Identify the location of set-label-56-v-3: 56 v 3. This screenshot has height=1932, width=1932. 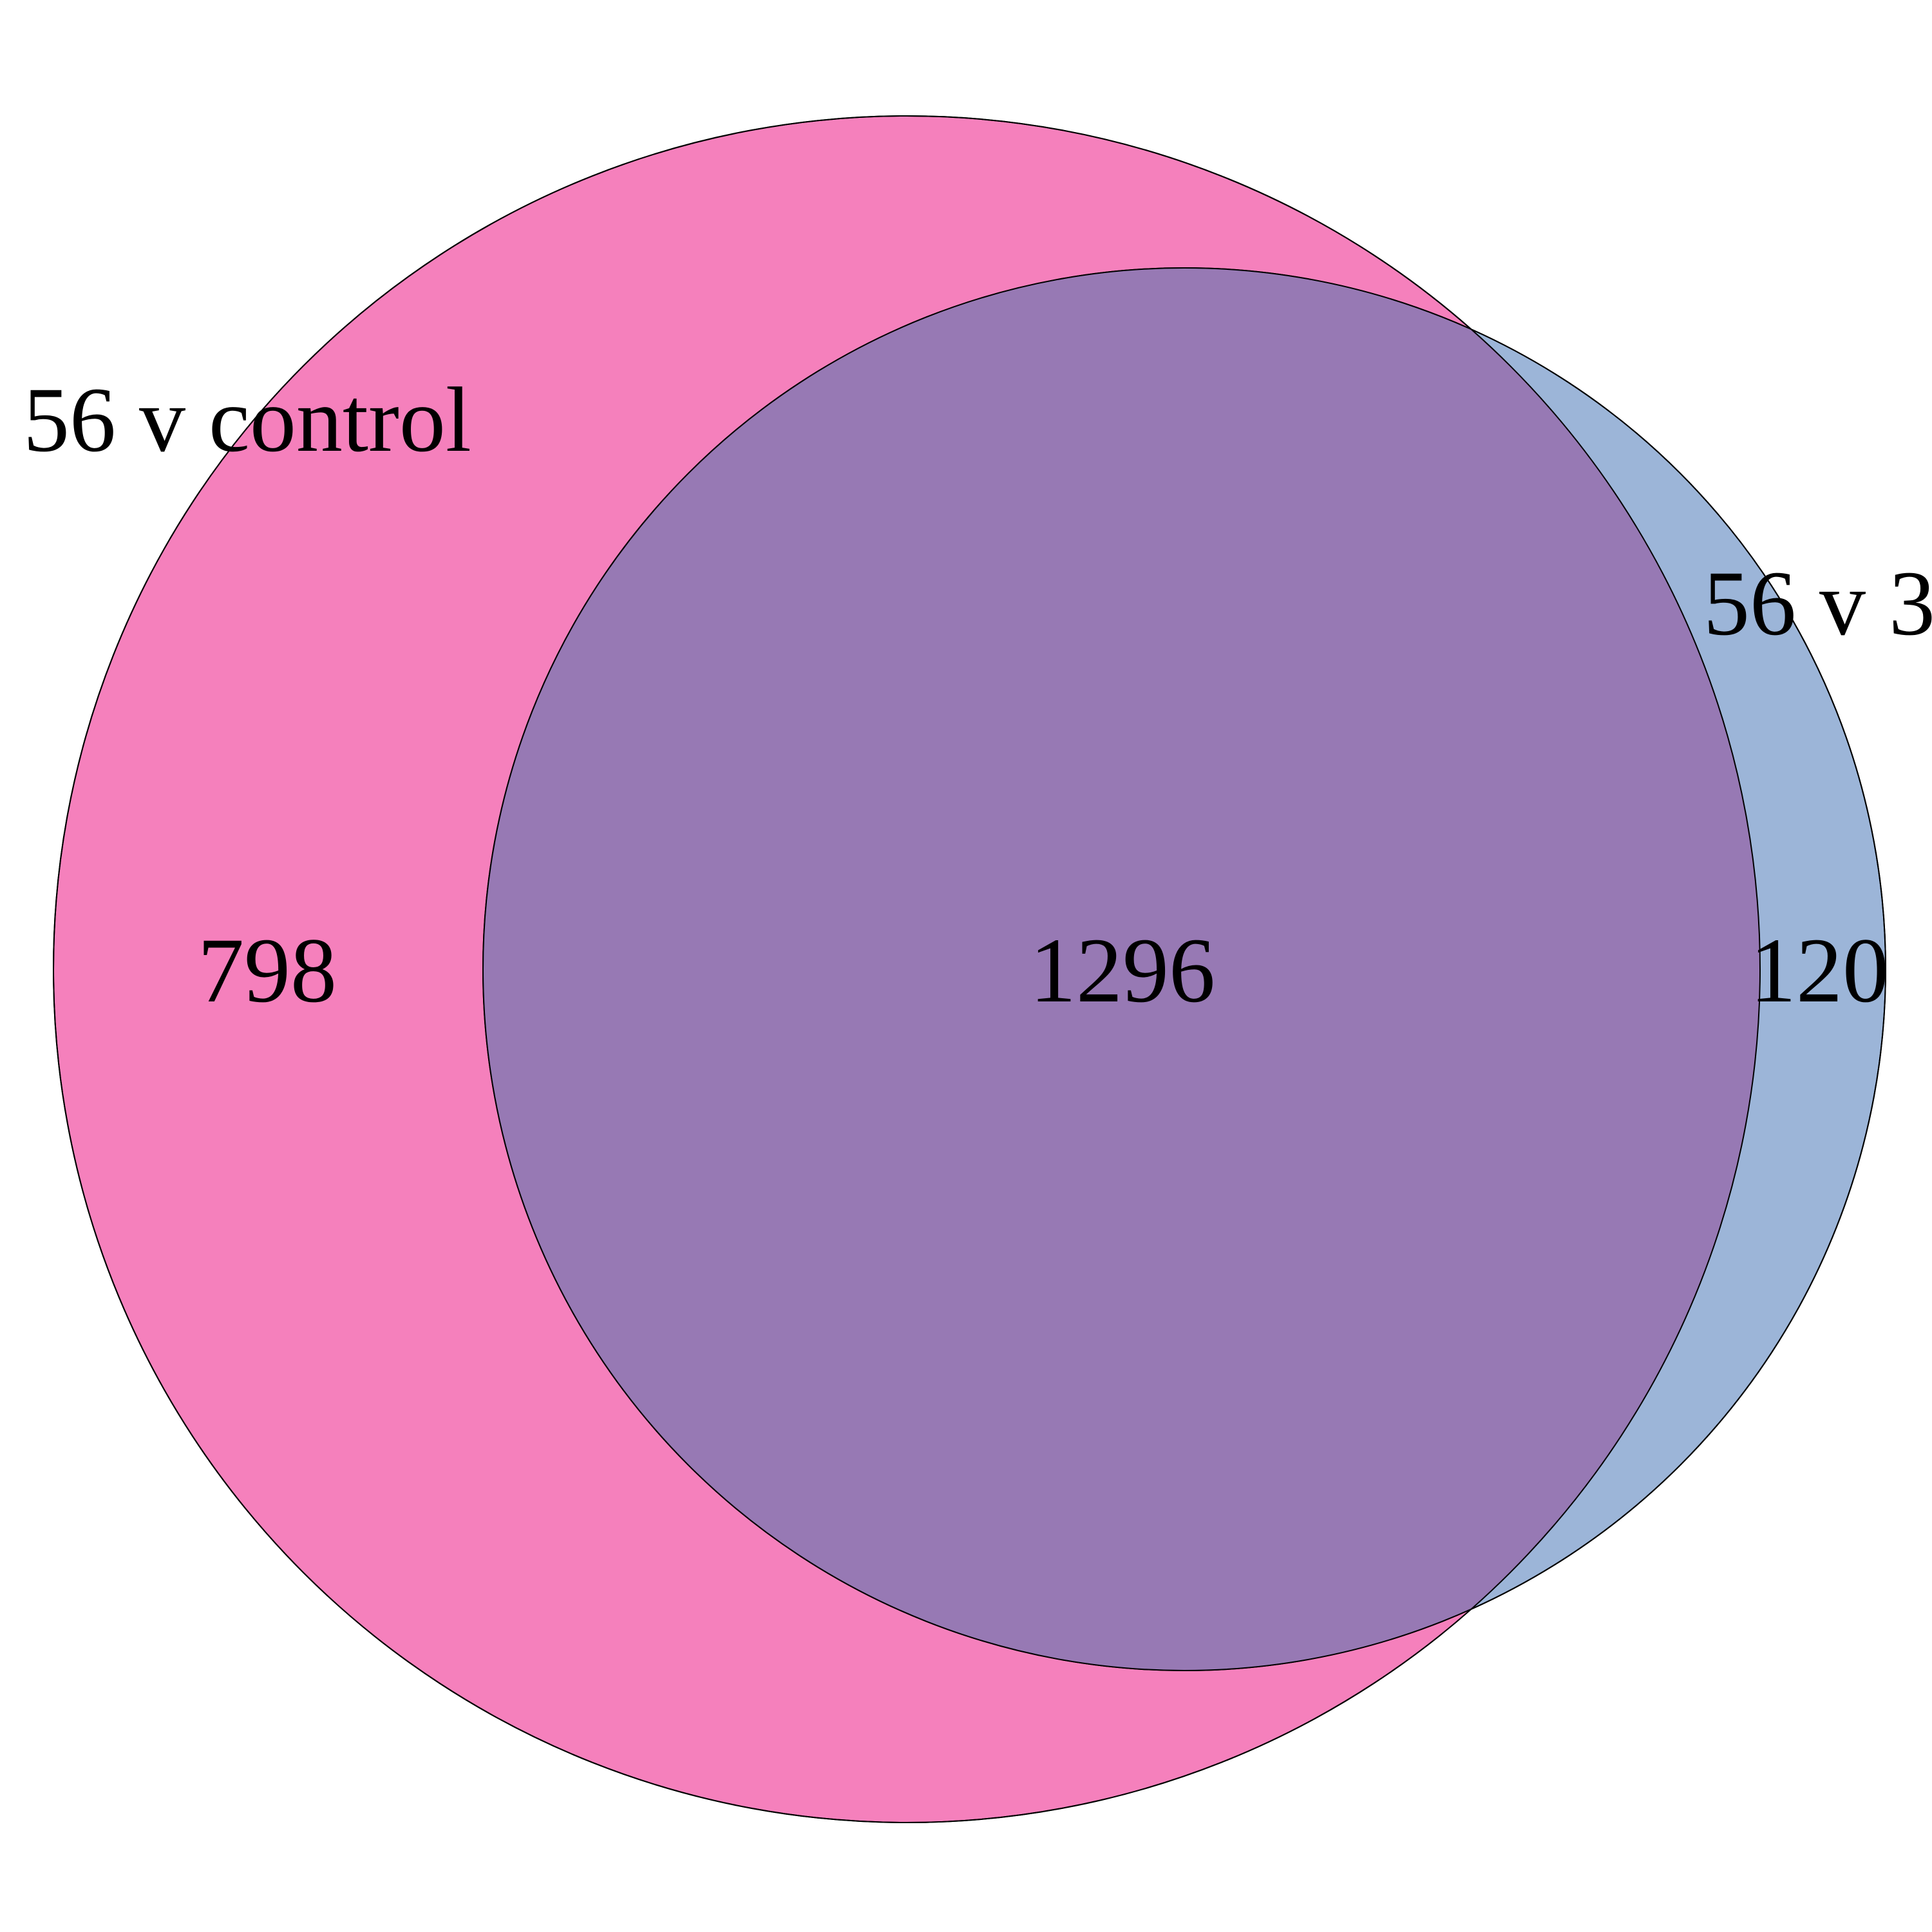
(1818, 604).